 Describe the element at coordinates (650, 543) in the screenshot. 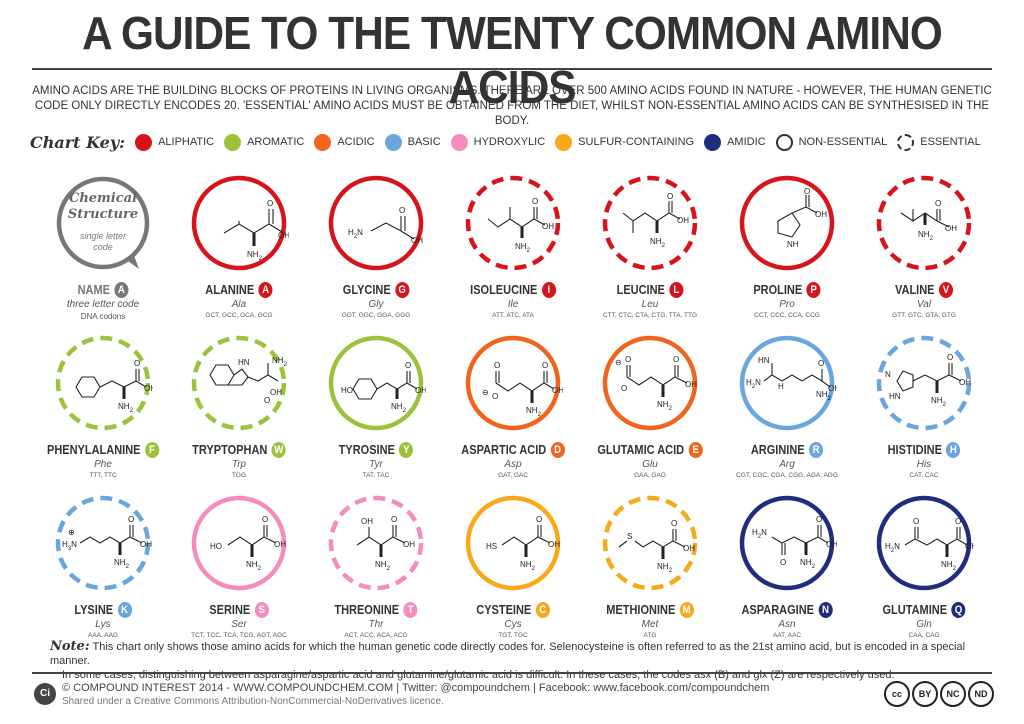

I see `methionine-structure-icon: S OH O NH2` at that location.